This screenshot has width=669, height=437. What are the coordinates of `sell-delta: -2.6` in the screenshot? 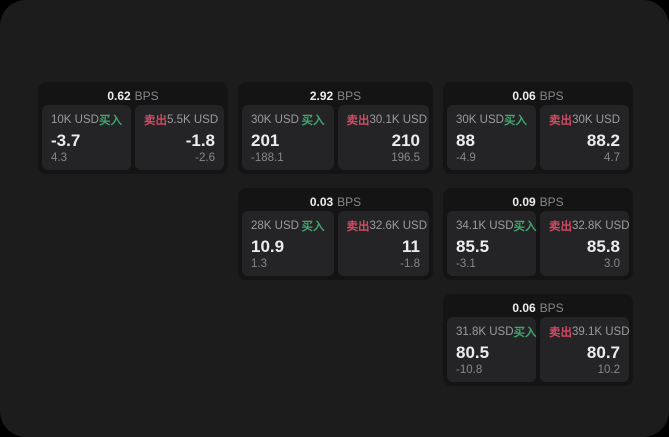 It's located at (205, 158).